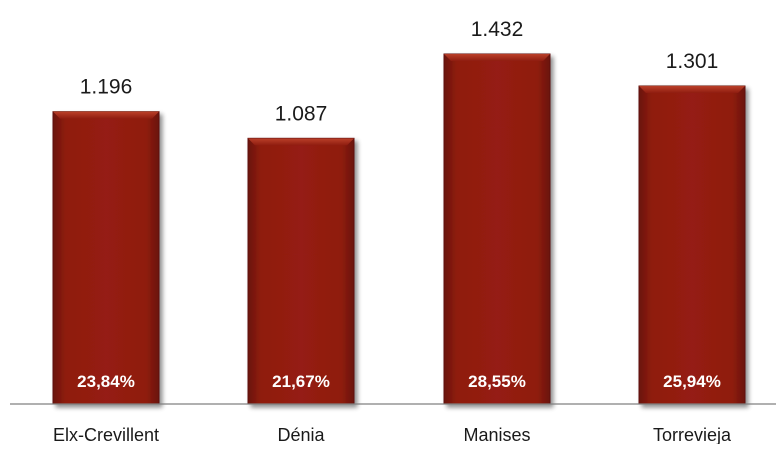 The height and width of the screenshot is (449, 776). I want to click on bar-bevel-manises, so click(497, 57).